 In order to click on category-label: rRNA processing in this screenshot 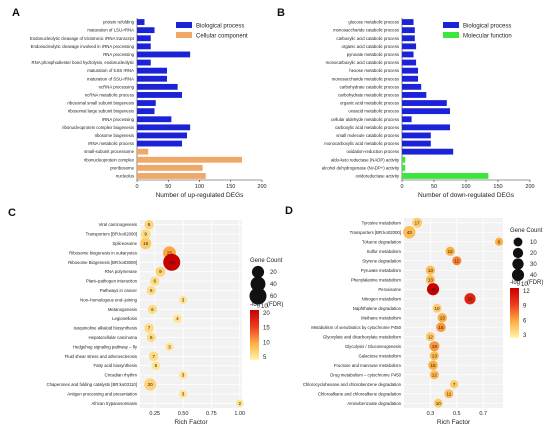, I will do `click(118, 119)`.